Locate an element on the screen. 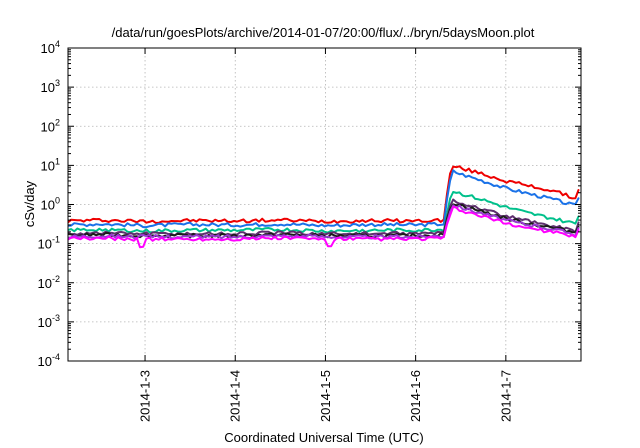 The image size is (640, 448). y-tick-label: 10⁰ is located at coordinates (50, 204).